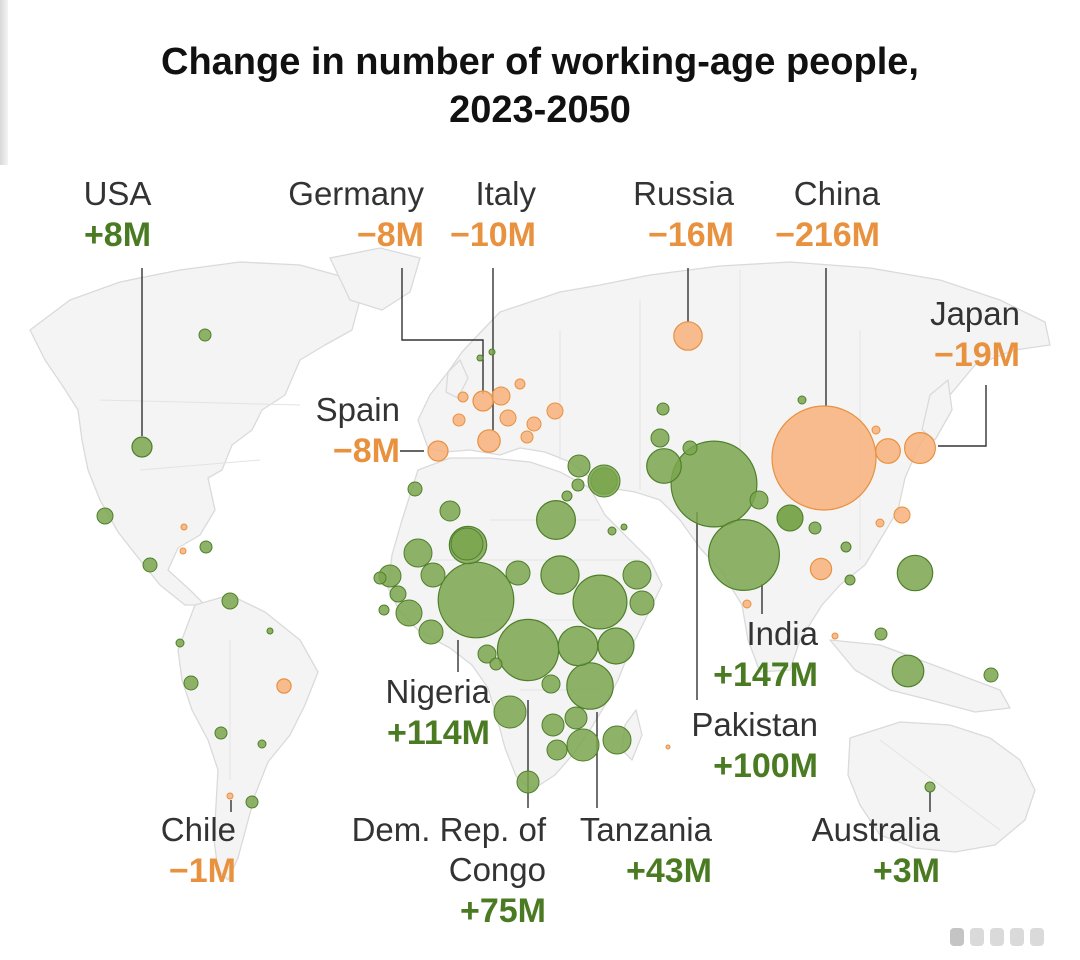 This screenshot has width=1080, height=960. I want to click on nigeria-name: Nigeria, so click(437, 691).